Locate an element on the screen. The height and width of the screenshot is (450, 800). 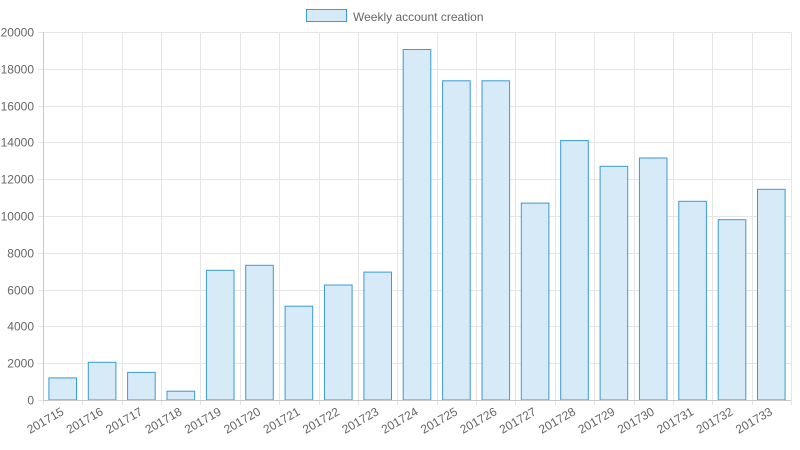
y-tick-label: 0 is located at coordinates (30, 401).